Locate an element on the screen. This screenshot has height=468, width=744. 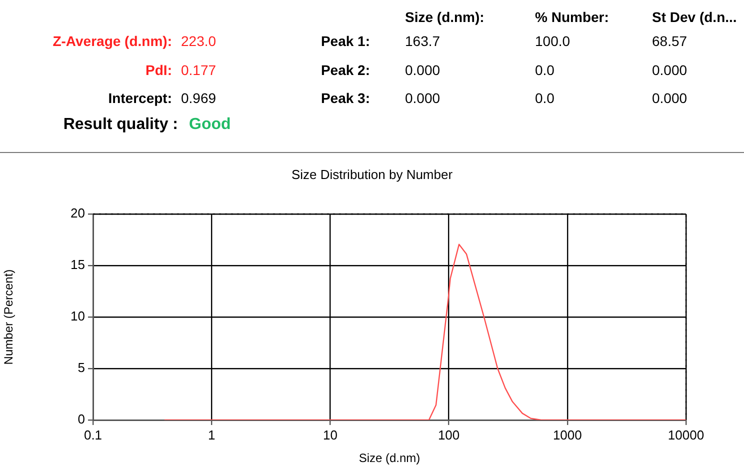
text: Intercept: is located at coordinates (140, 98).